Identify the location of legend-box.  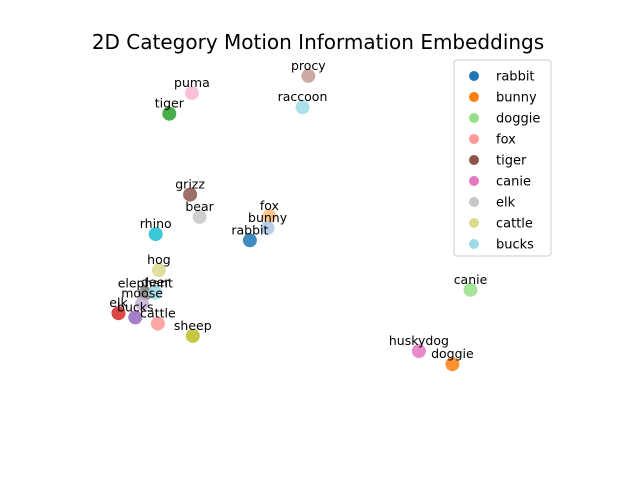
(502, 158).